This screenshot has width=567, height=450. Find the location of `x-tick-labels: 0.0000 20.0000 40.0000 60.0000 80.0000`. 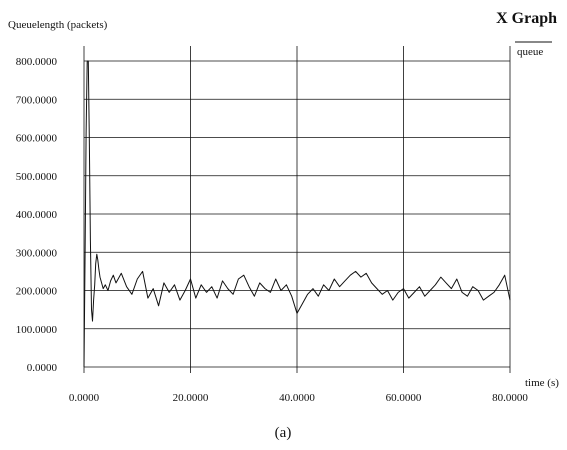

x-tick-labels: 0.0000 20.0000 40.0000 60.0000 80.0000 is located at coordinates (299, 398).